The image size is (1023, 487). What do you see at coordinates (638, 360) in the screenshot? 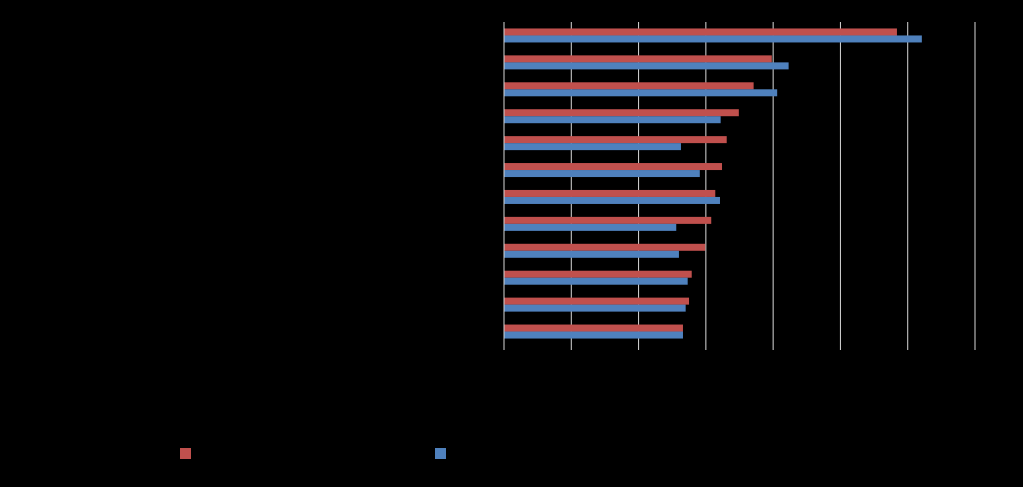
I see `x-tick-label: 2` at bounding box center [638, 360].